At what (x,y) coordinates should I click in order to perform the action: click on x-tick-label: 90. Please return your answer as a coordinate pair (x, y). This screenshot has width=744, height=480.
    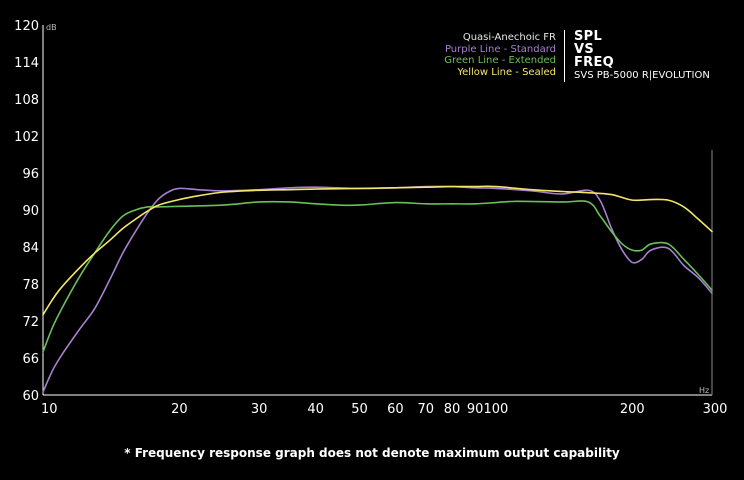
    Looking at the image, I should click on (475, 409).